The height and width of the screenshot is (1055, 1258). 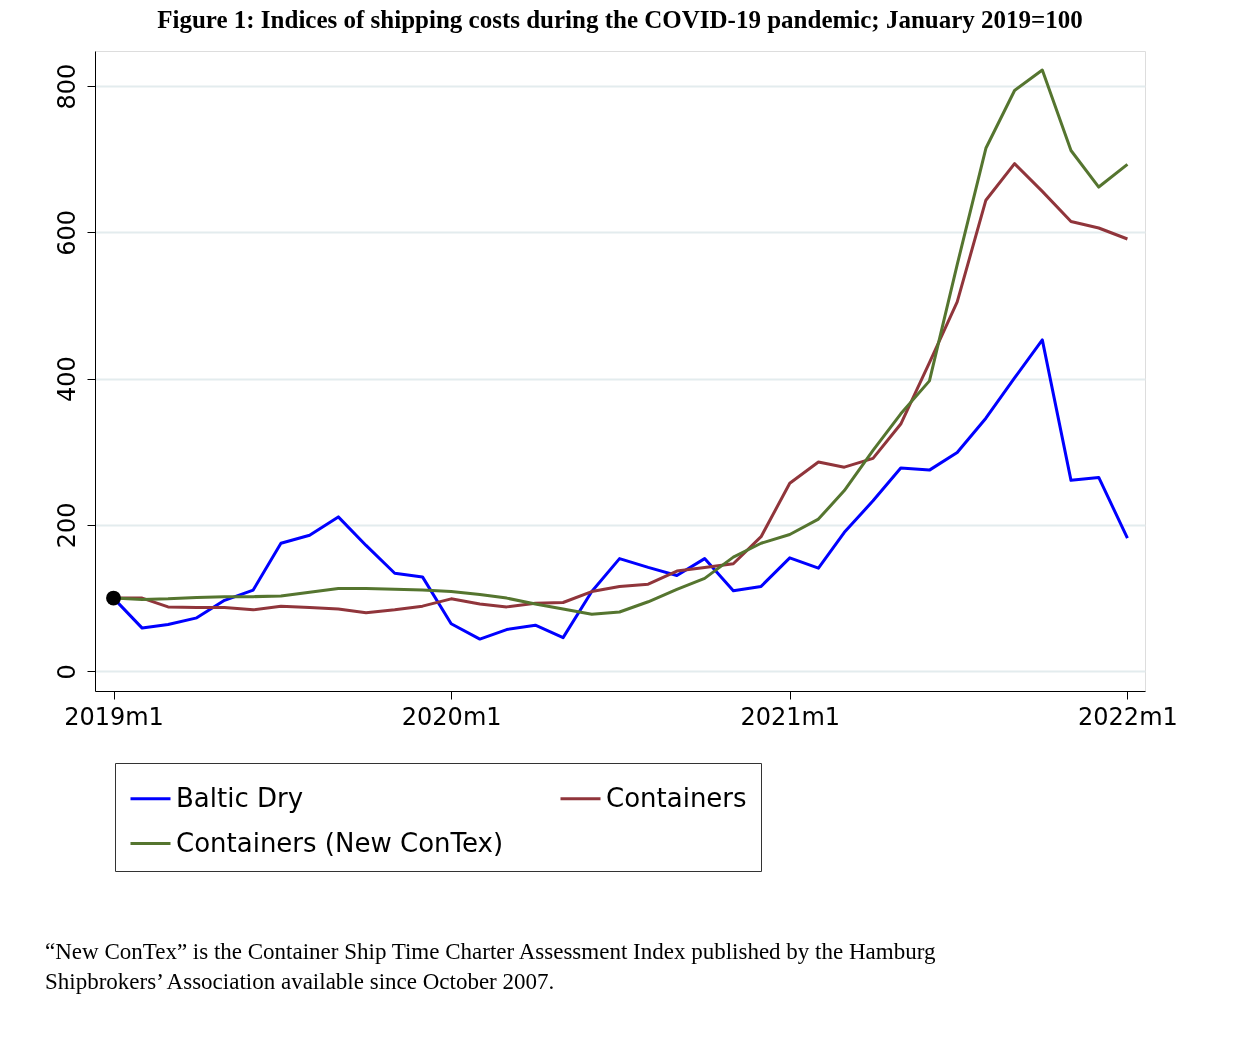 I want to click on y-tick-label: 0, so click(x=66, y=672).